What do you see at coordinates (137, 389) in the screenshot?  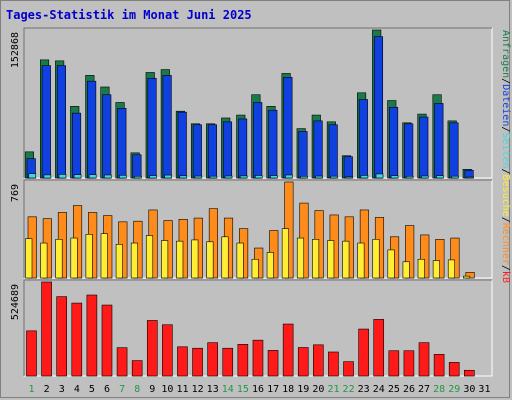 I see `day-label-8: 8` at bounding box center [137, 389].